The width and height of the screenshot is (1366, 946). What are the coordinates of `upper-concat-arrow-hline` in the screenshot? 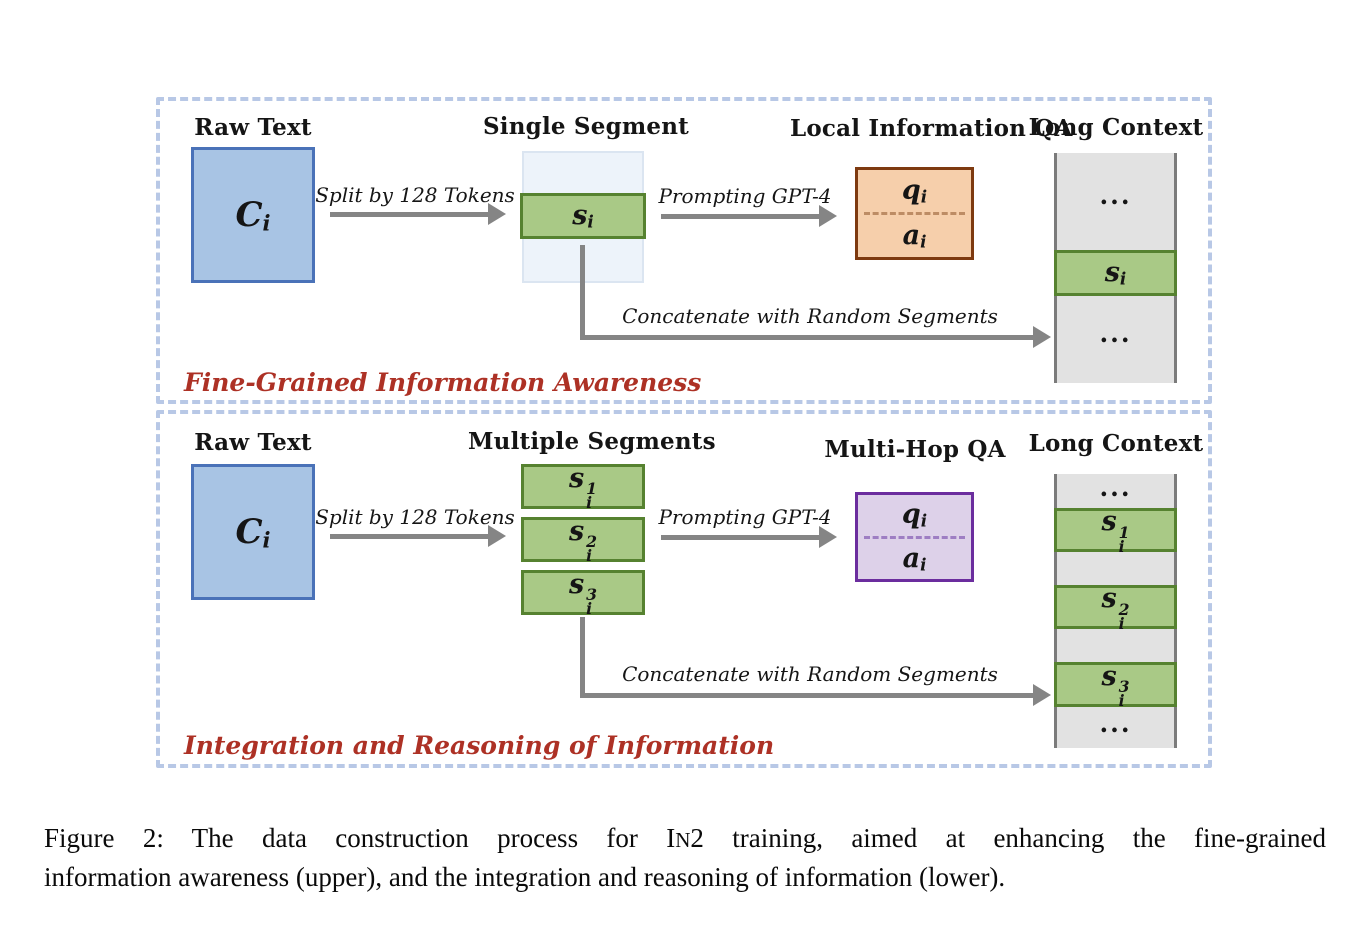 It's located at (807, 337).